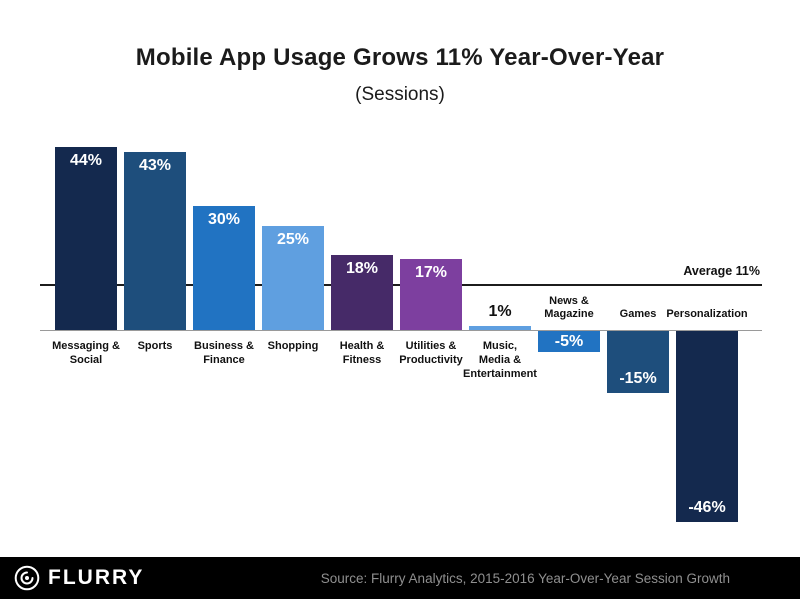 The height and width of the screenshot is (599, 800). I want to click on bar-shopping, so click(293, 278).